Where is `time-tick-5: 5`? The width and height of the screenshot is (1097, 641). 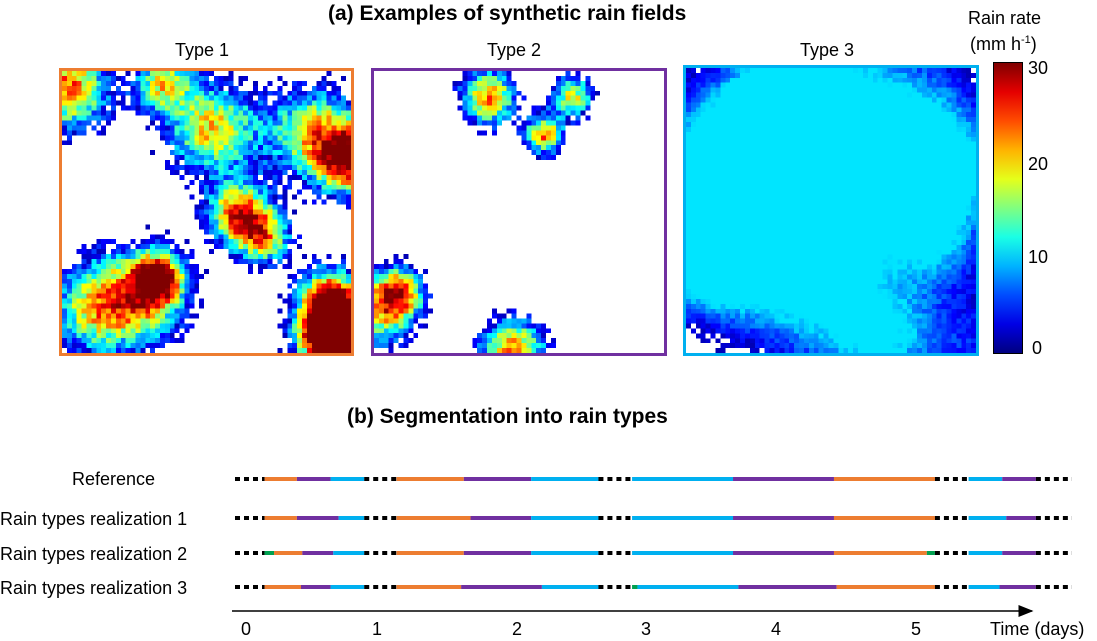 time-tick-5: 5 is located at coordinates (916, 629).